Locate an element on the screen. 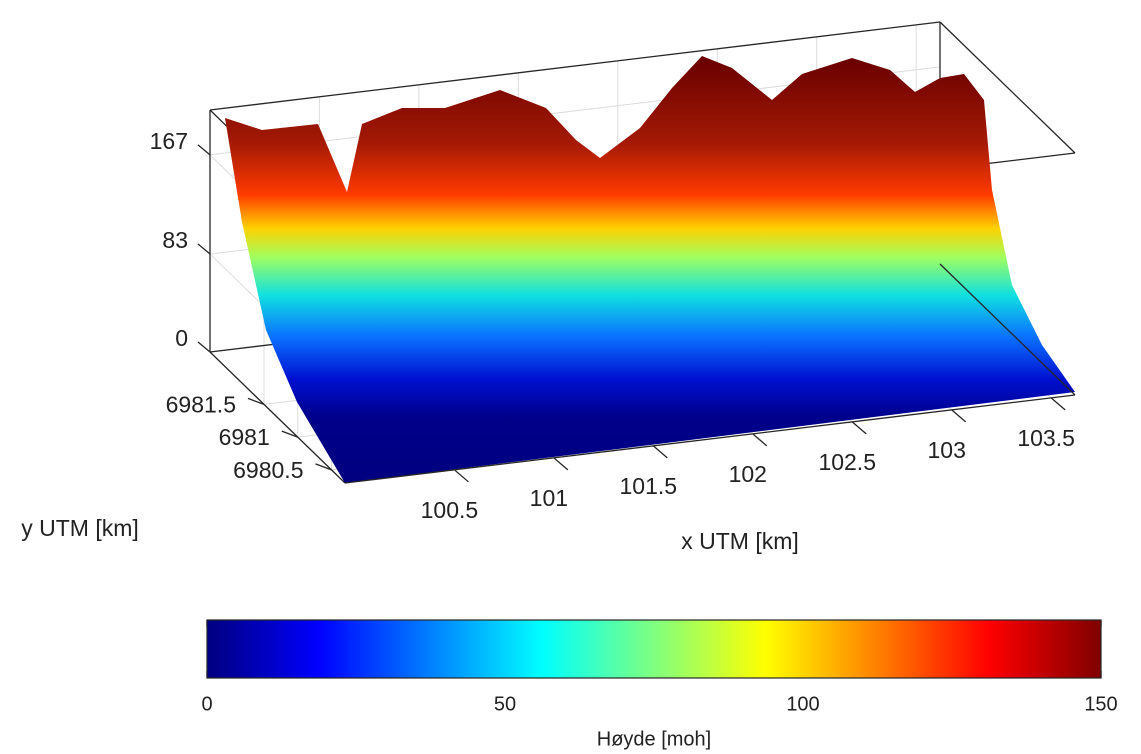 This screenshot has width=1141, height=754. y-tick-label: 6980.5 is located at coordinates (268, 470).